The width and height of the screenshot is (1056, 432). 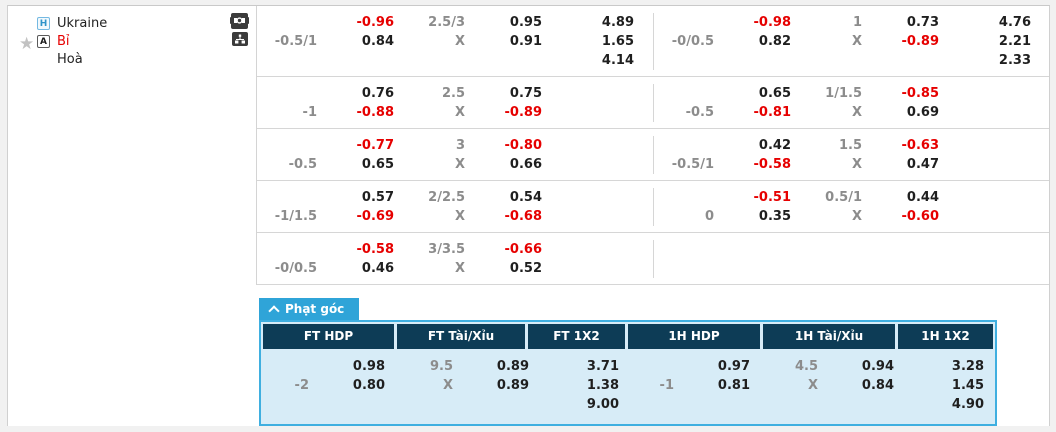 I want to click on odds-value: 1.45, so click(x=967, y=385).